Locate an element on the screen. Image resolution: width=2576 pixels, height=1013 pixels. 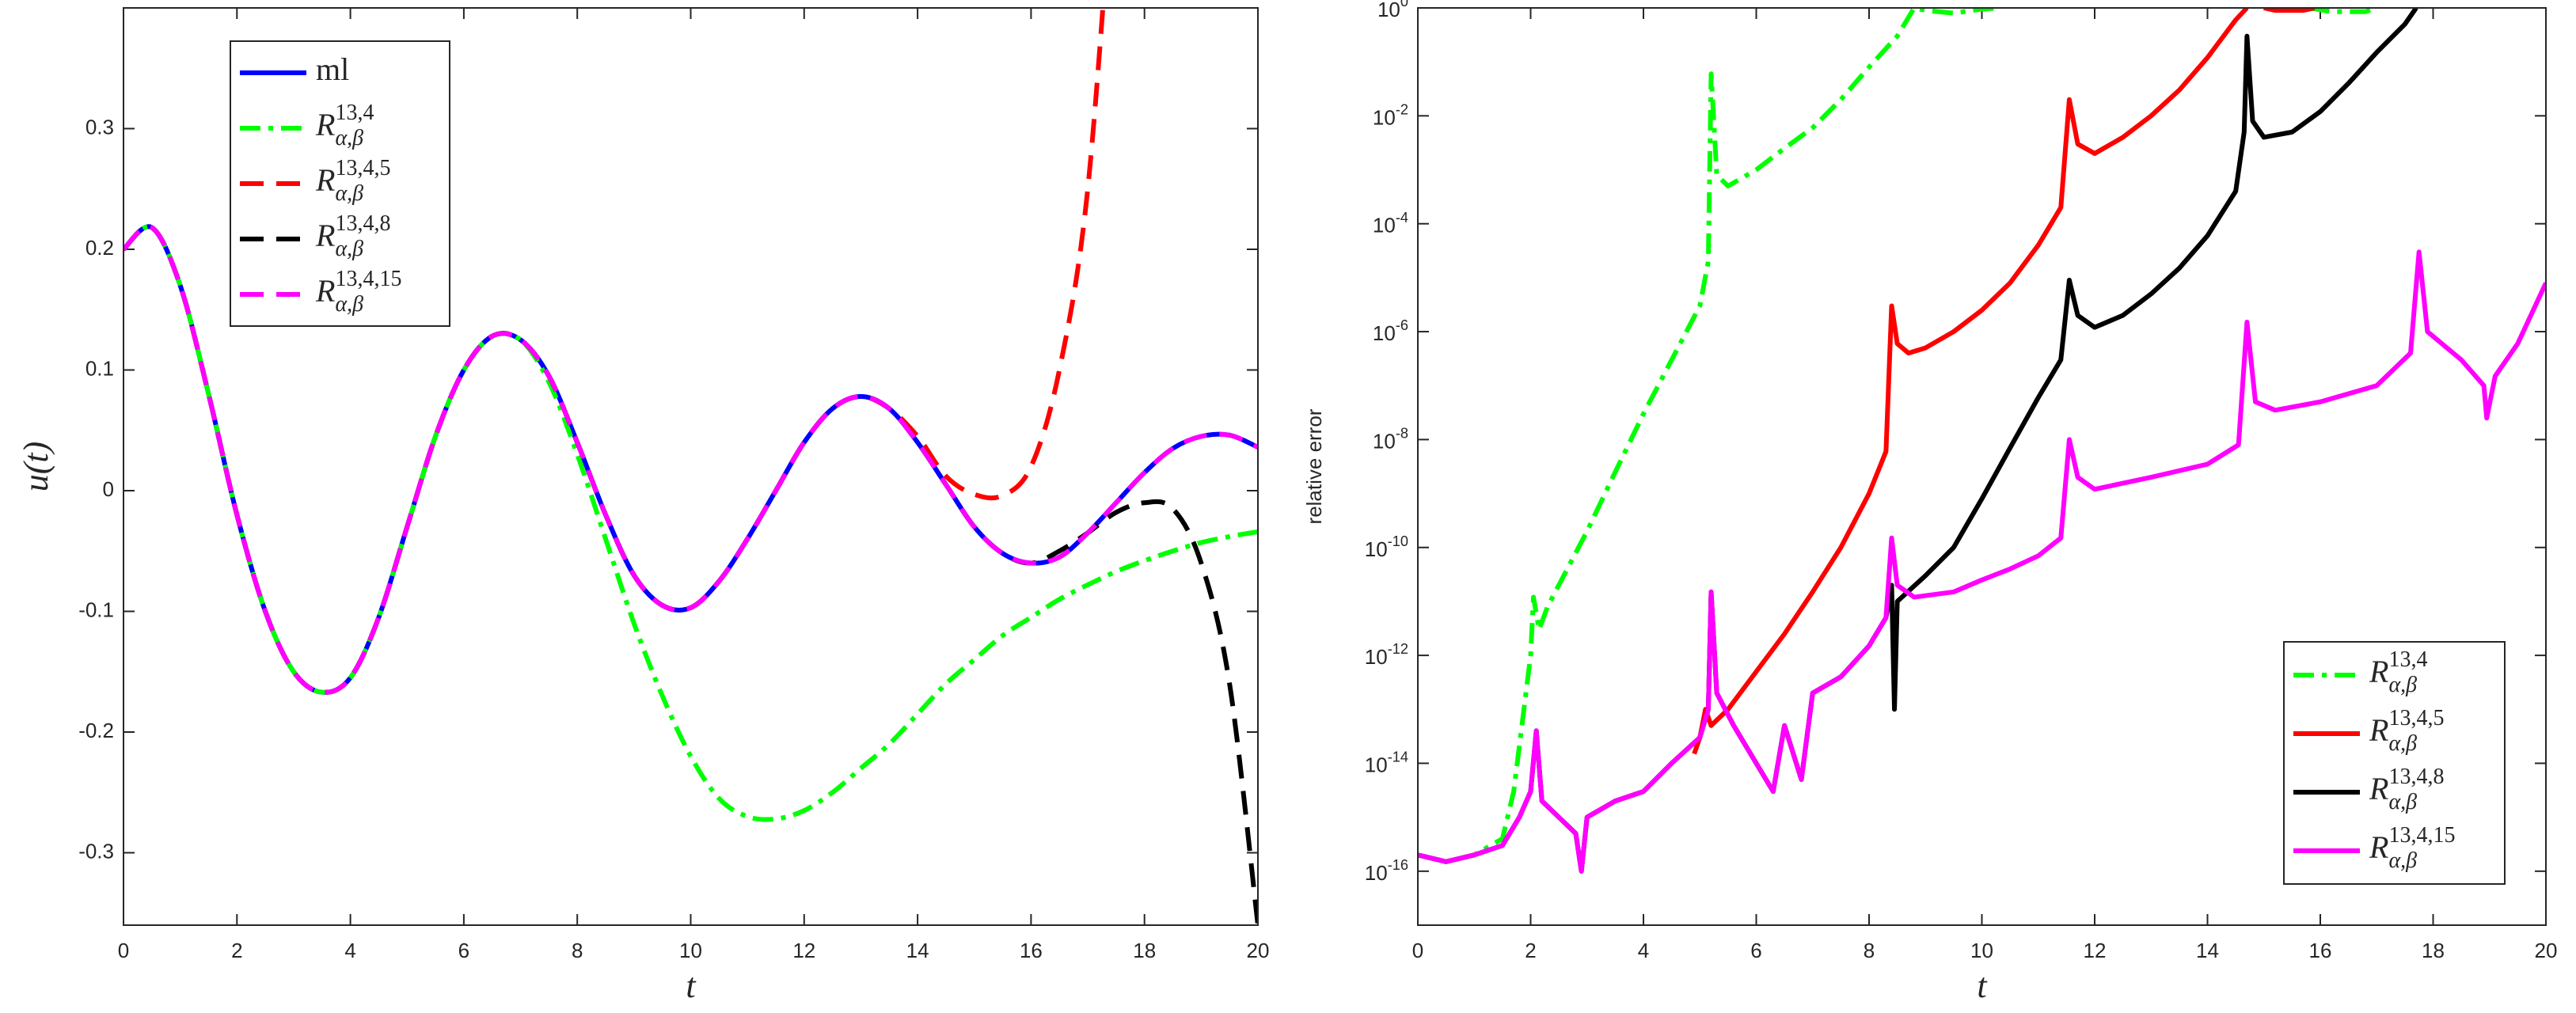
y-axis-label: relative error is located at coordinates (1314, 466).